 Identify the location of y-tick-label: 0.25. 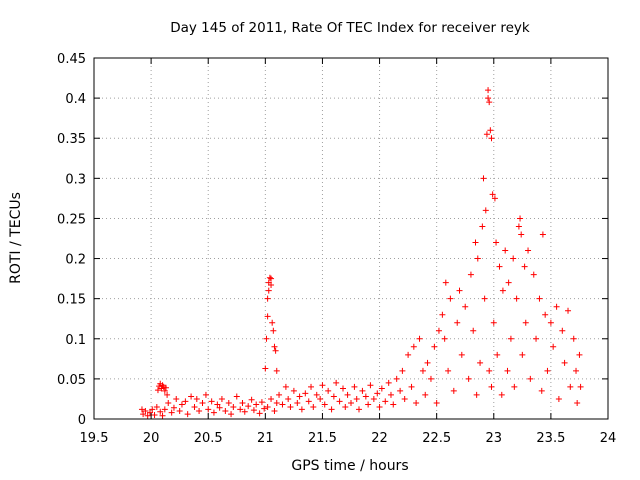
(71, 219).